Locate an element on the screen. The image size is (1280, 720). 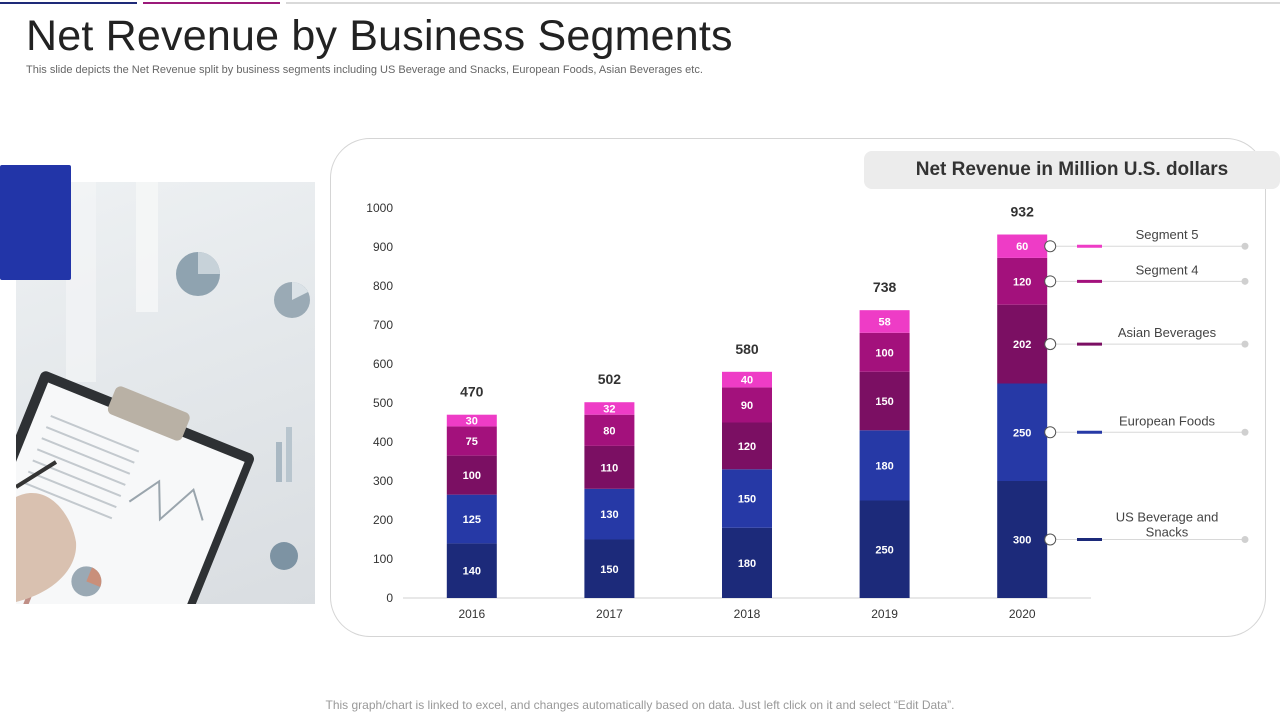
y-tick-label: 200 is located at coordinates (383, 520).